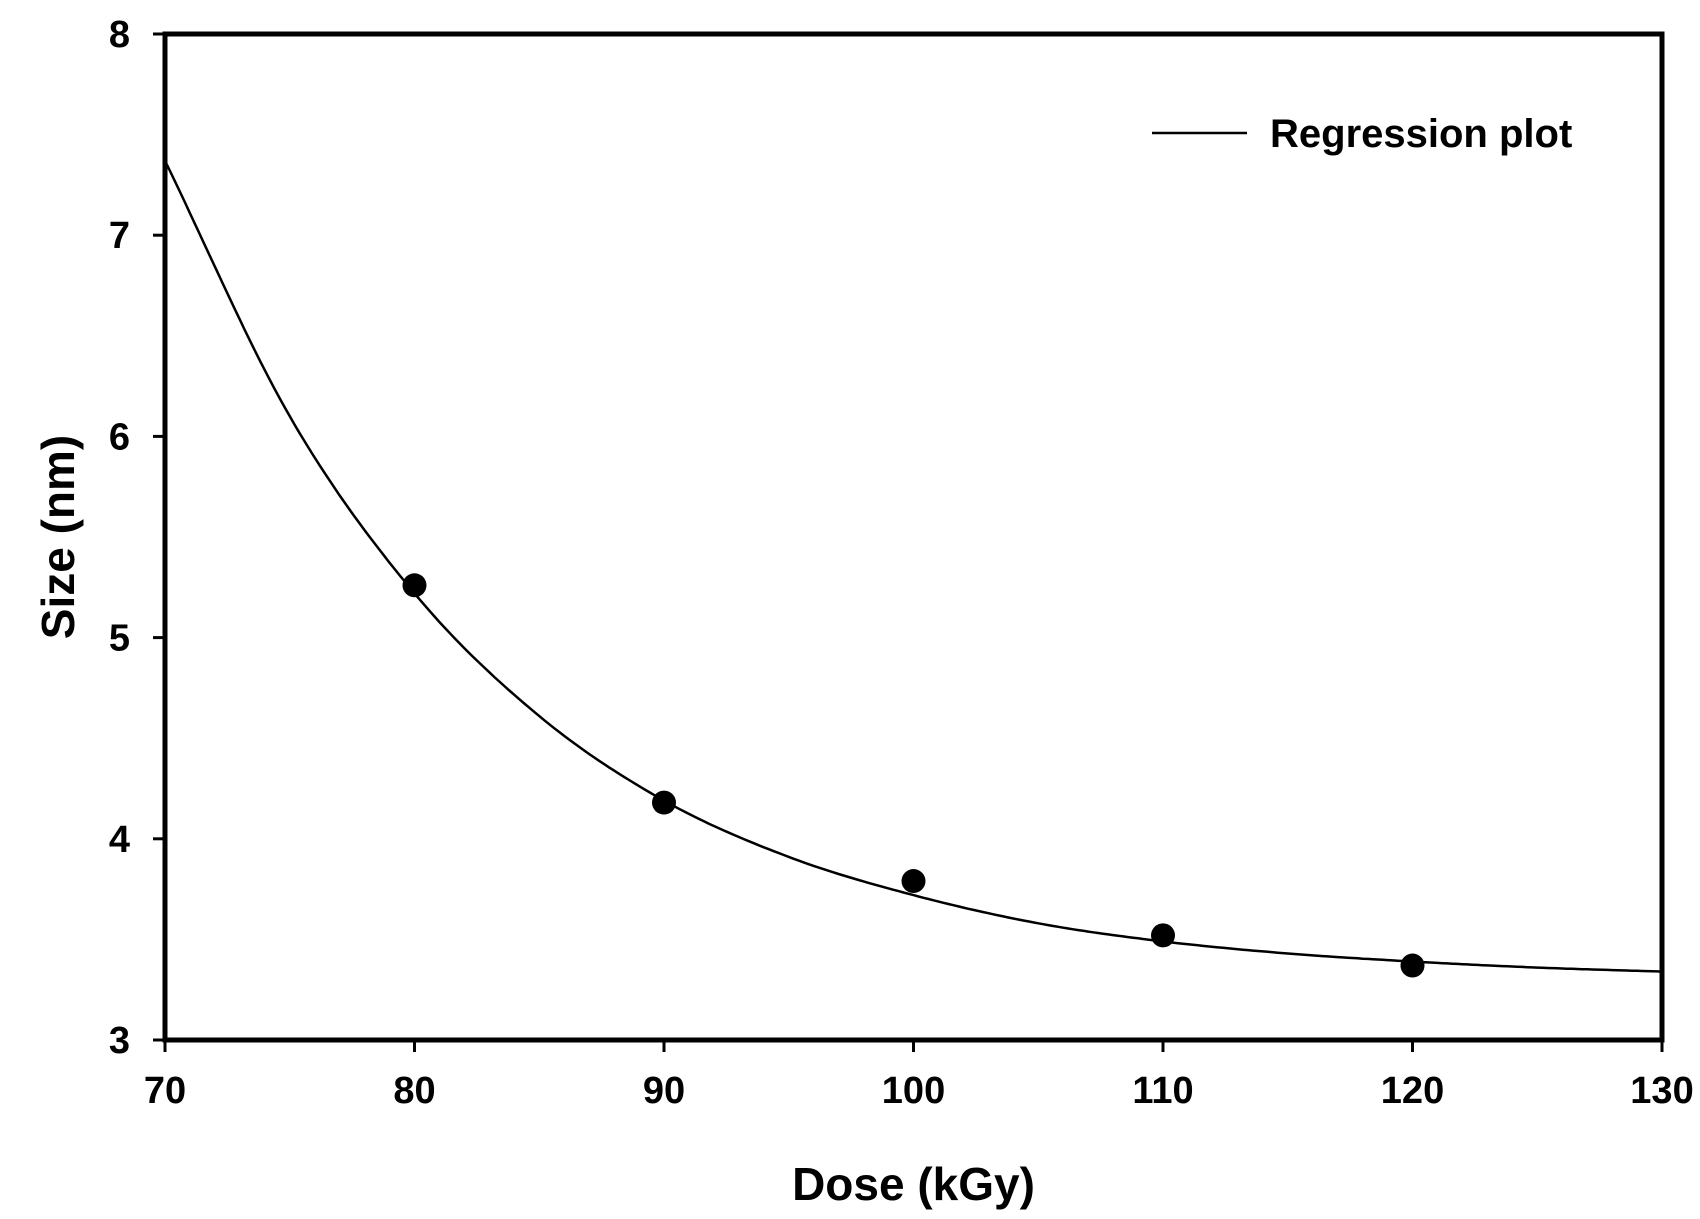 The width and height of the screenshot is (1700, 1219). What do you see at coordinates (1412, 1091) in the screenshot?
I see `x-tick-label: 120` at bounding box center [1412, 1091].